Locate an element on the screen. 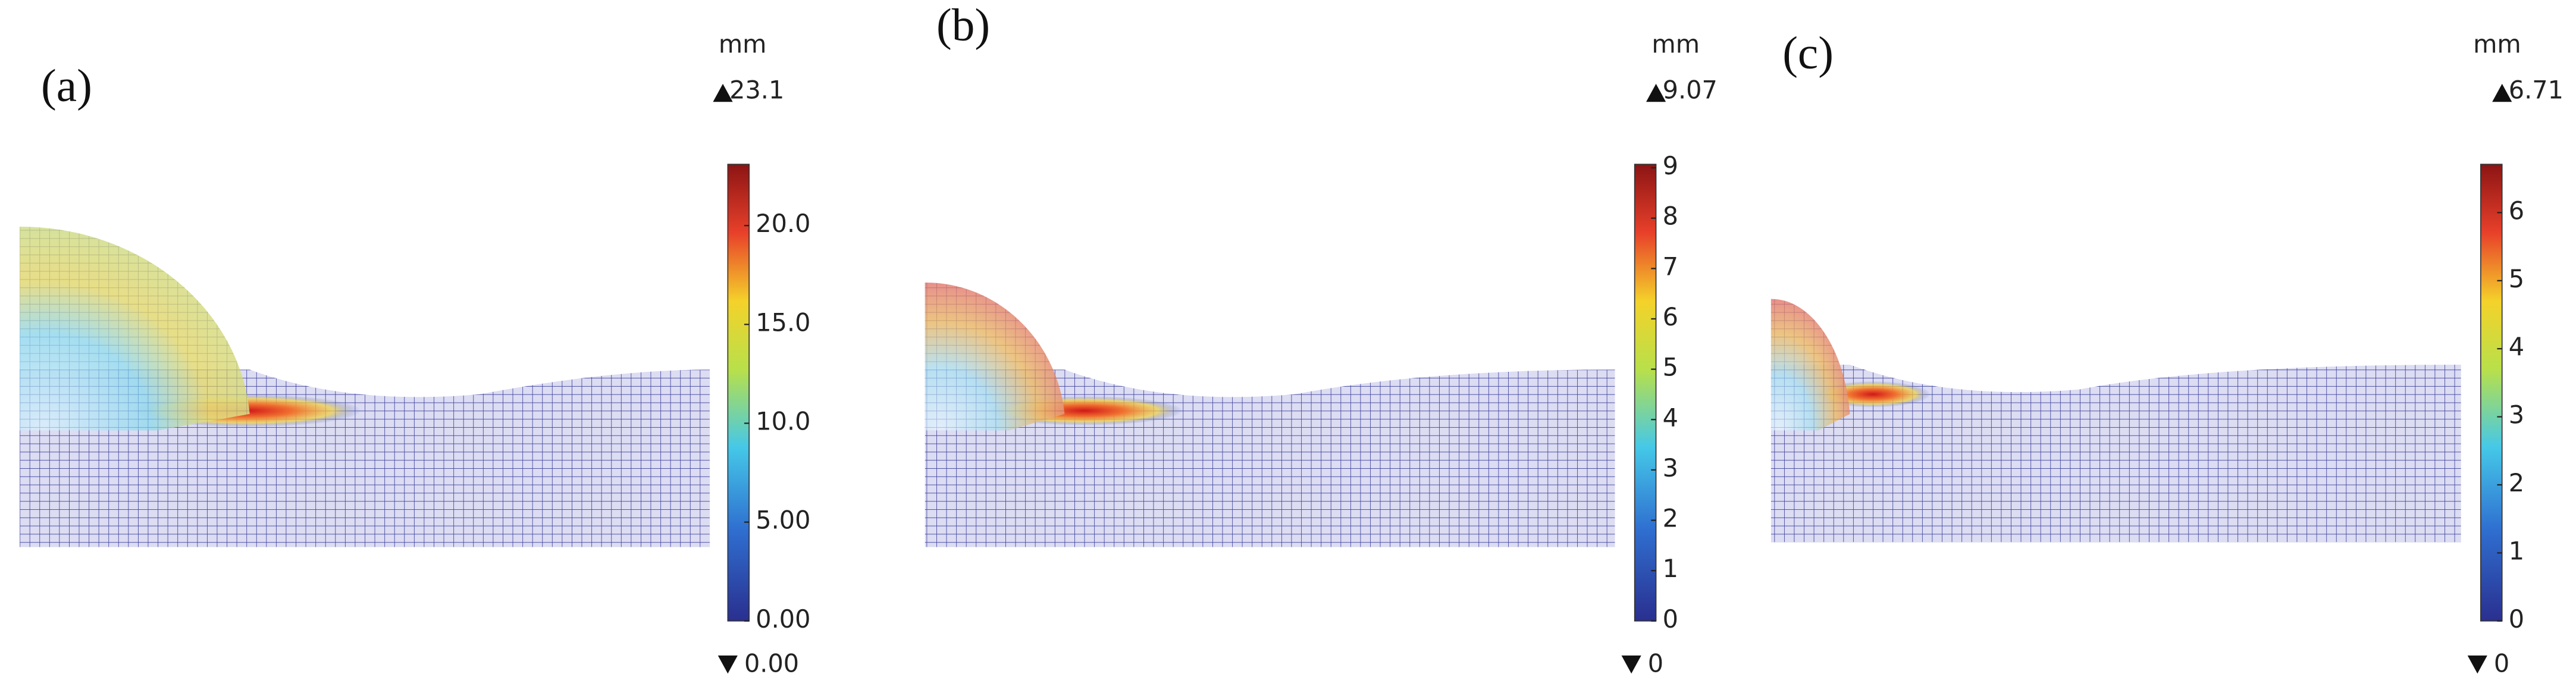  min-value: 0.00 is located at coordinates (771, 664).